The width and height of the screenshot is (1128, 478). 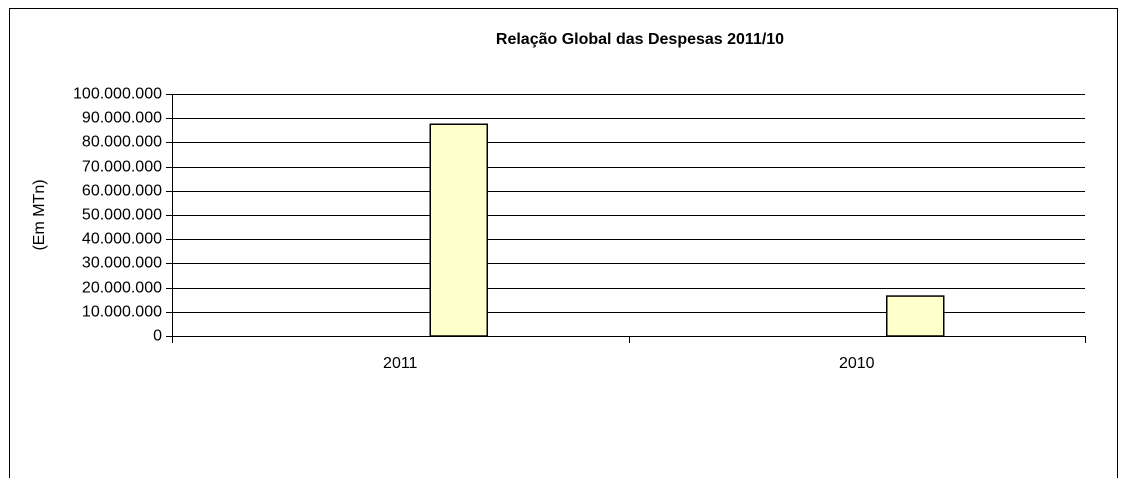 What do you see at coordinates (122, 288) in the screenshot?
I see `y-tick-label: 20.000.000` at bounding box center [122, 288].